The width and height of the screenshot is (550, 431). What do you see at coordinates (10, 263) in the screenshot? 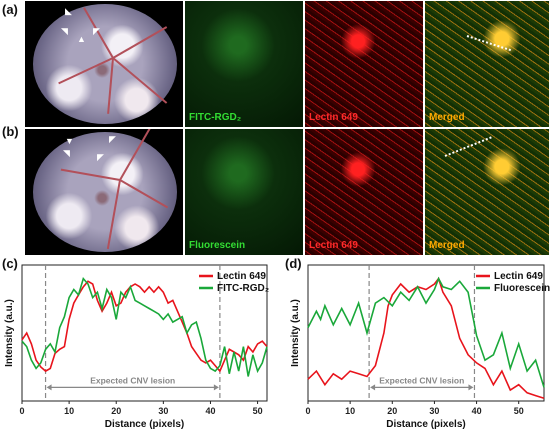
I see `panel-c-label: (c)` at bounding box center [10, 263].